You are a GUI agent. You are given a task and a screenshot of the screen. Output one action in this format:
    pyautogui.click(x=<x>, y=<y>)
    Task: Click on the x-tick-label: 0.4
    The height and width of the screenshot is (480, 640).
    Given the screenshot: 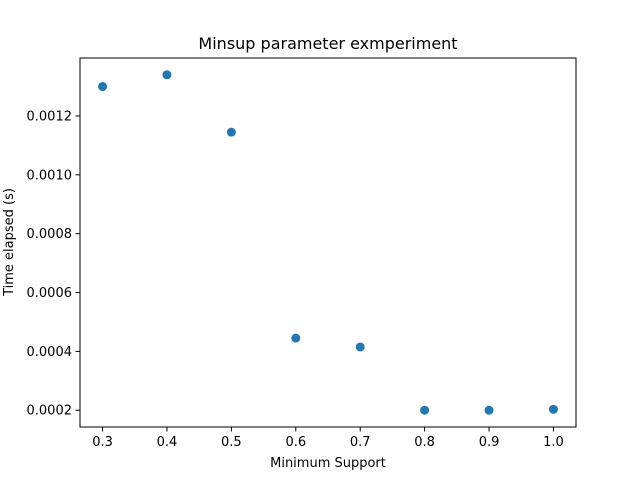 What is the action you would take?
    pyautogui.click(x=167, y=442)
    